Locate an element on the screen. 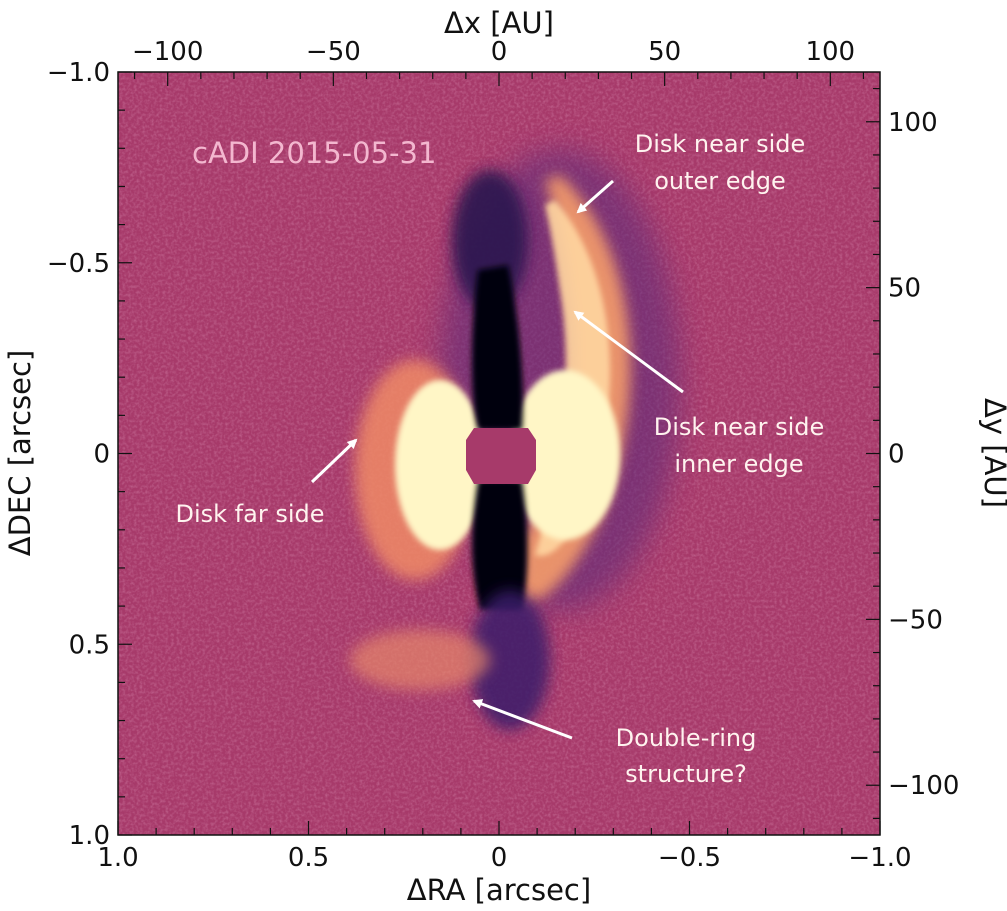 The height and width of the screenshot is (911, 1007). annotation-line: Double-ring is located at coordinates (686, 738).